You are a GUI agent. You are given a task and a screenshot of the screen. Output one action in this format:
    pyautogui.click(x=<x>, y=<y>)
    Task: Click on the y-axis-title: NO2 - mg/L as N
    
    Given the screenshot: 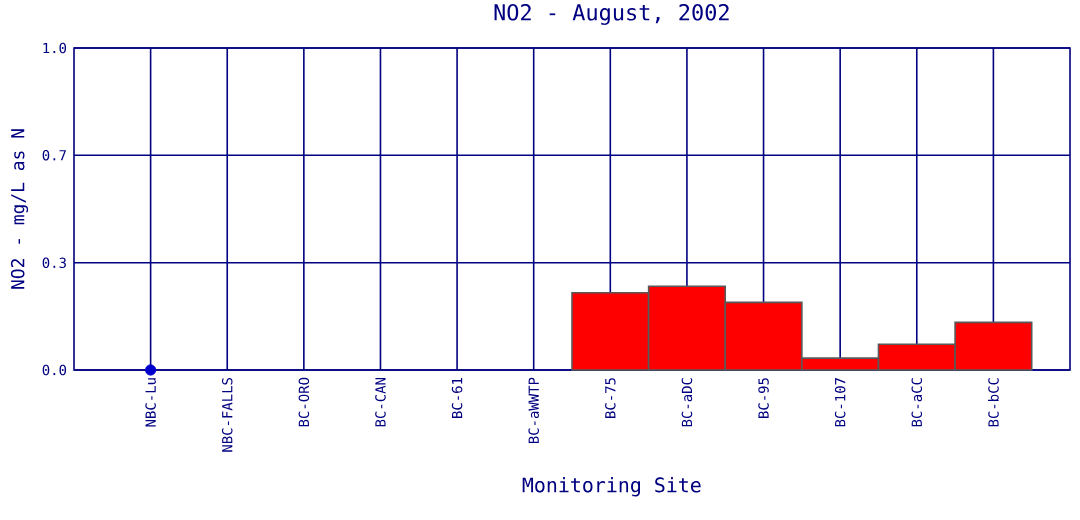 What is the action you would take?
    pyautogui.click(x=19, y=209)
    